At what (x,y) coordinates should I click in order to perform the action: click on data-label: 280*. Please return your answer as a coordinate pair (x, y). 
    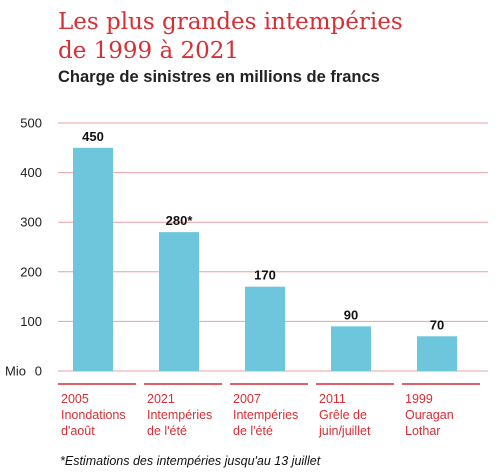
    Looking at the image, I should click on (180, 220).